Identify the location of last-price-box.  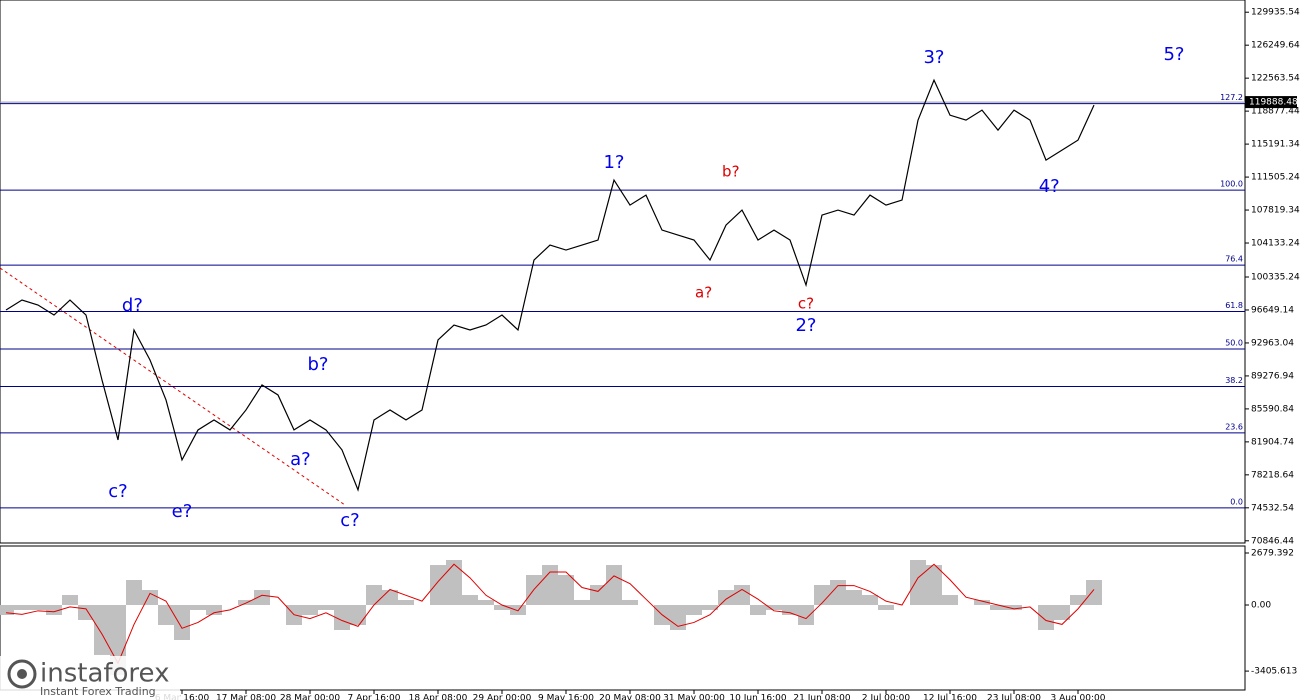
(1271, 102).